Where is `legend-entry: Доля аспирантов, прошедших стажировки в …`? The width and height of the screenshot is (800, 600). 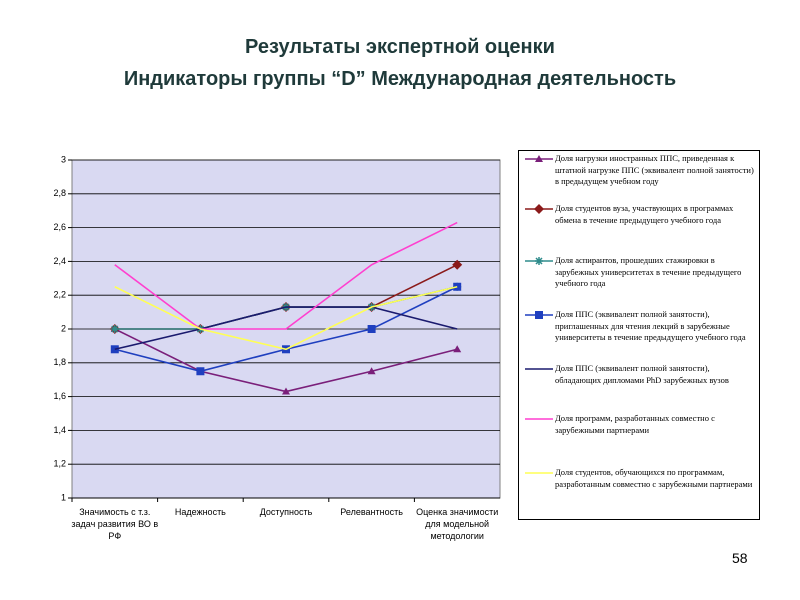
legend-entry: Доля аспирантов, прошедших стажировки в … is located at coordinates (639, 272).